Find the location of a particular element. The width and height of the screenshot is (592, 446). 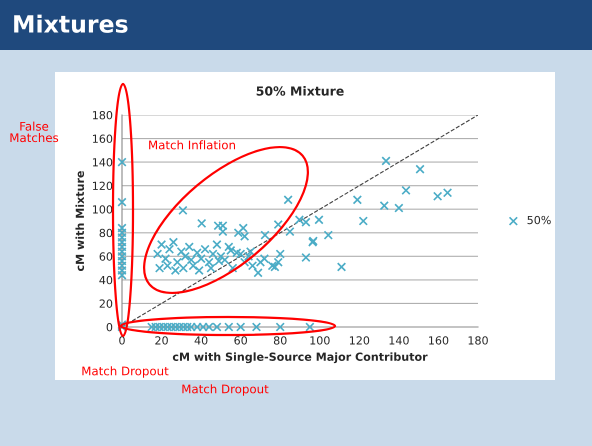

annotation: Match Inflation is located at coordinates (192, 145).